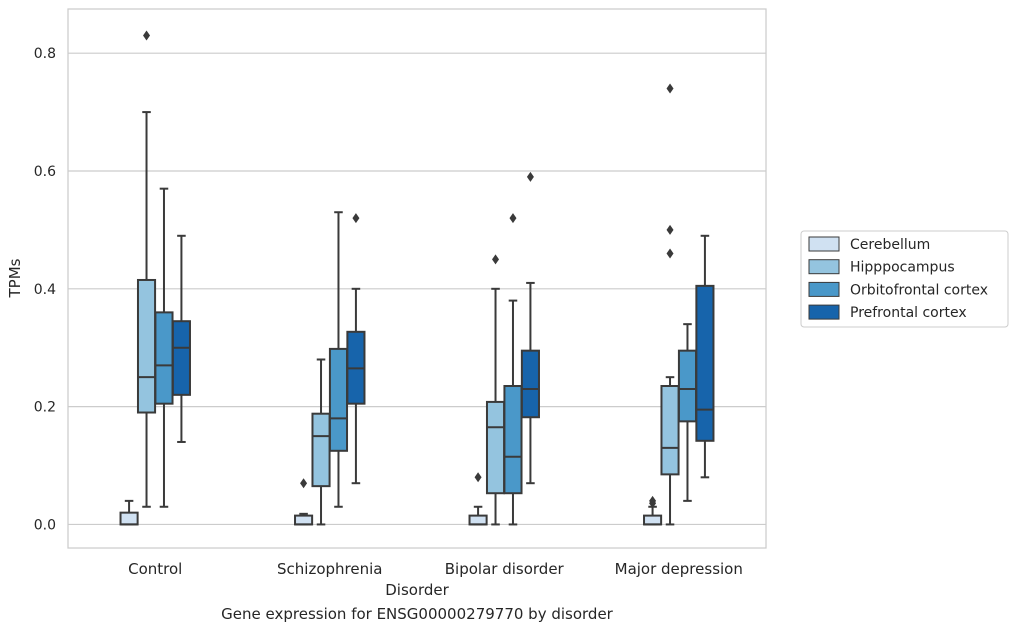 The image size is (1018, 634). I want to click on y-tick-label: 0.4, so click(45, 290).